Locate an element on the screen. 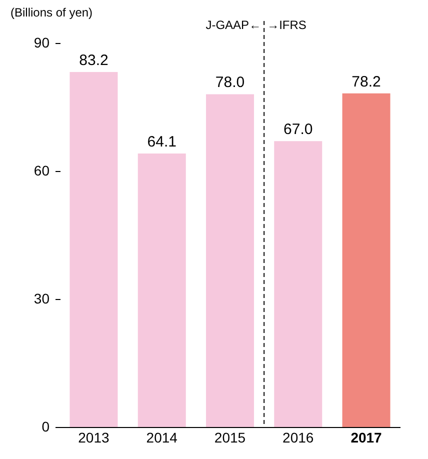 The image size is (428, 459). data-label: 64.1 is located at coordinates (161, 142).